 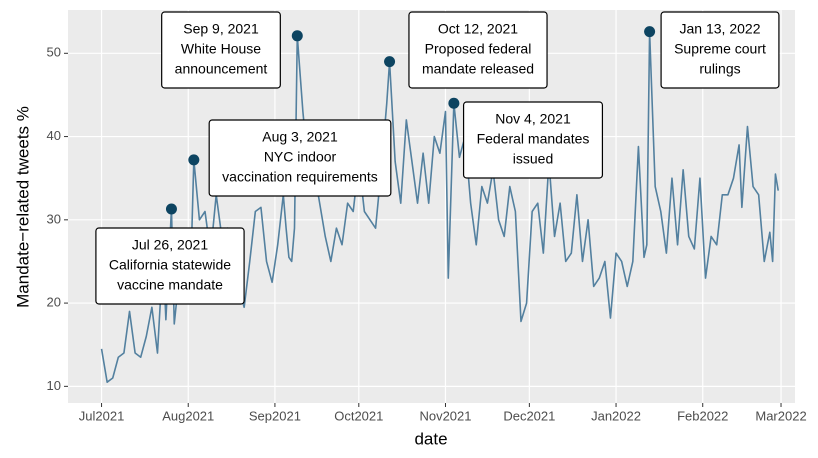 What do you see at coordinates (478, 29) in the screenshot?
I see `annotation-text: Oct 12, 2021` at bounding box center [478, 29].